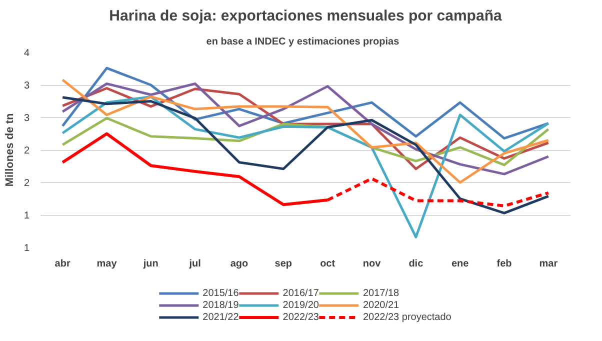 This screenshot has height=341, width=602. Describe the element at coordinates (305, 16) in the screenshot. I see `chart-title: Harina de soja: exportaciones mensuales por campaña` at that location.